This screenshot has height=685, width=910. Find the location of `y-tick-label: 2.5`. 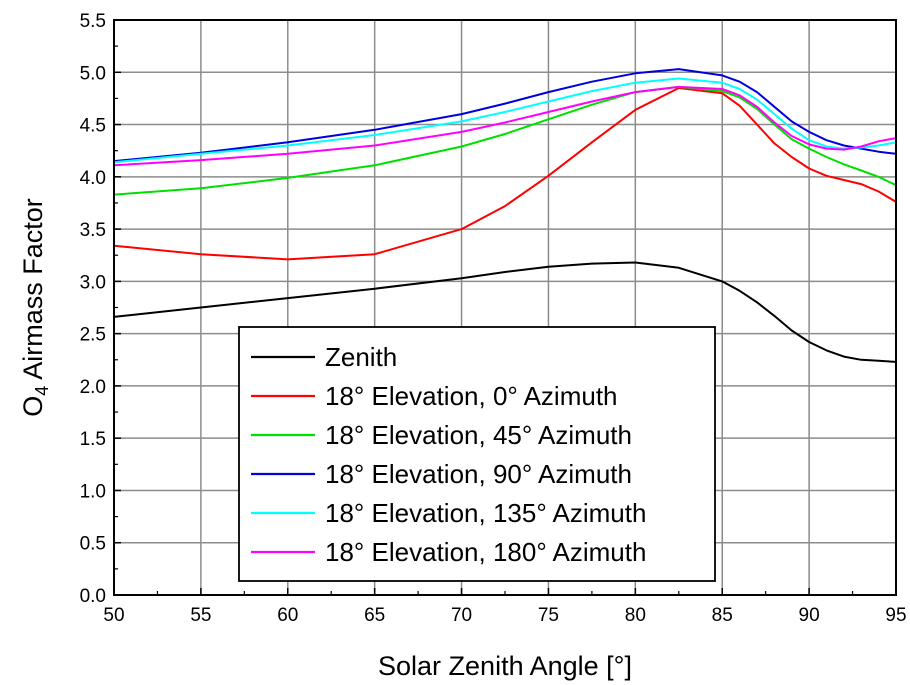

y-tick-label: 2.5 is located at coordinates (93, 335).